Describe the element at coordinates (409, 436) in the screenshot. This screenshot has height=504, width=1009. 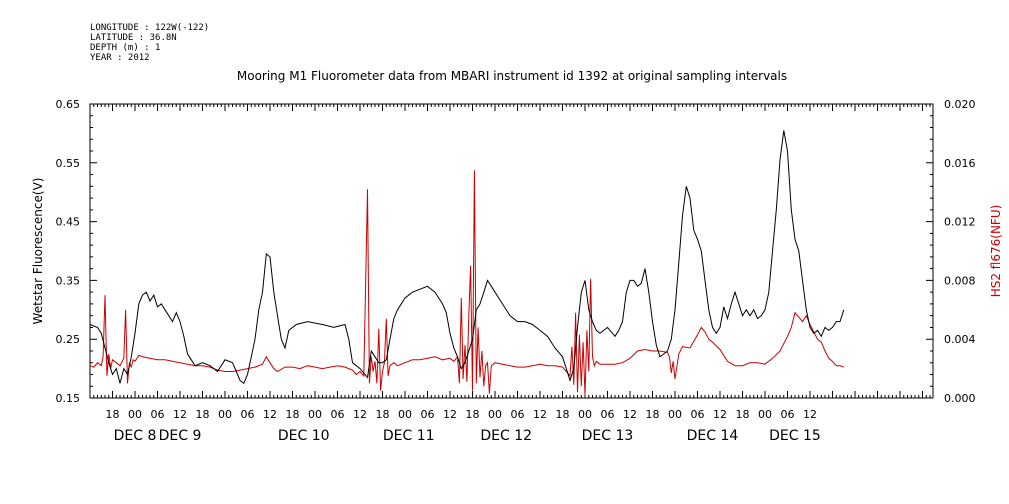
I see `x-day-label: DEC 11` at that location.